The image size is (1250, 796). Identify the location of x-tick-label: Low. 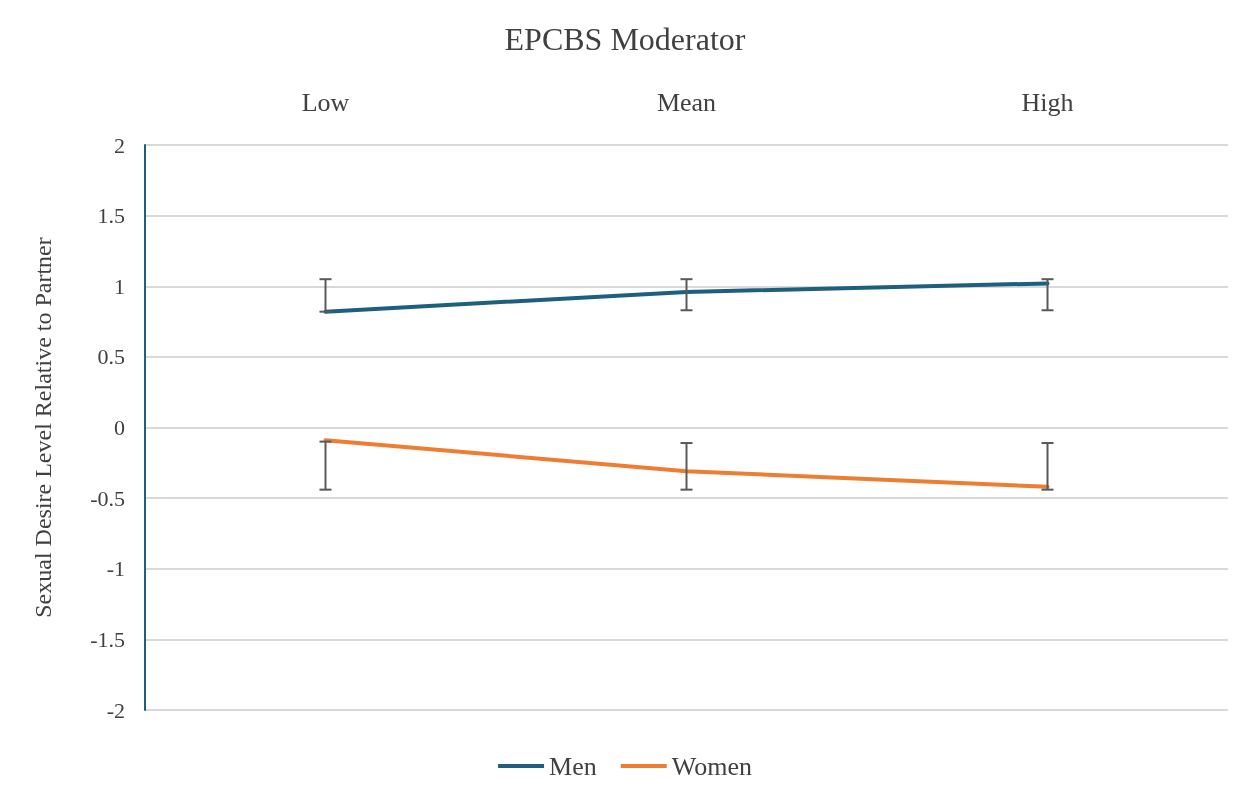
(325, 102).